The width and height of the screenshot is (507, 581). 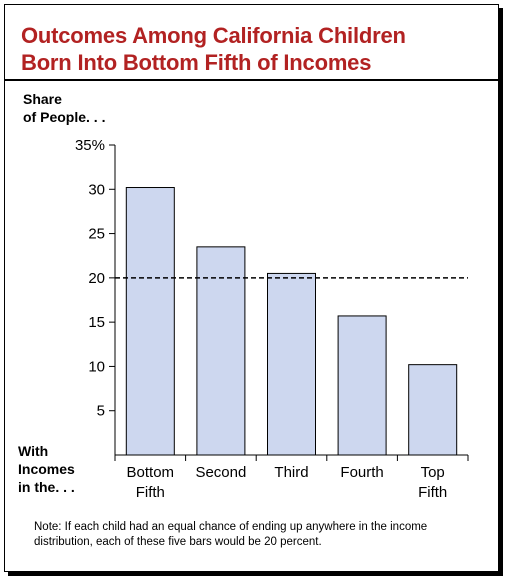 What do you see at coordinates (151, 472) in the screenshot?
I see `x-tick-label: Bottom` at bounding box center [151, 472].